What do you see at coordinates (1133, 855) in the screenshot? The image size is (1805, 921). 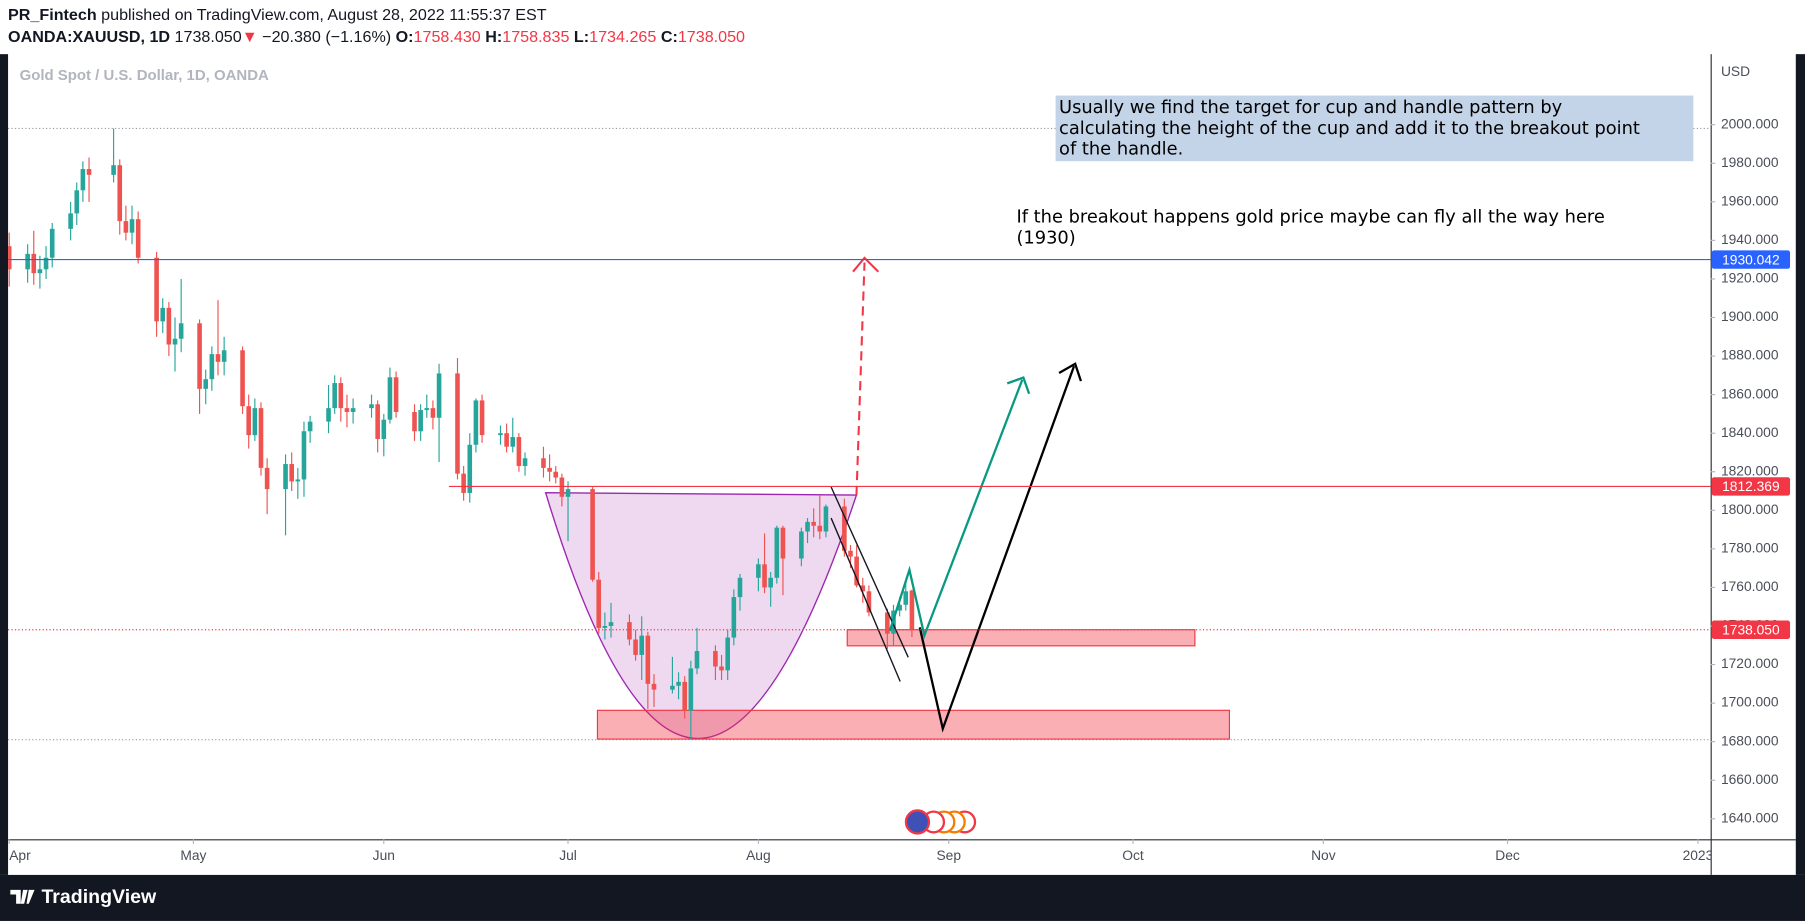 I see `x-tick-label: Oct` at bounding box center [1133, 855].